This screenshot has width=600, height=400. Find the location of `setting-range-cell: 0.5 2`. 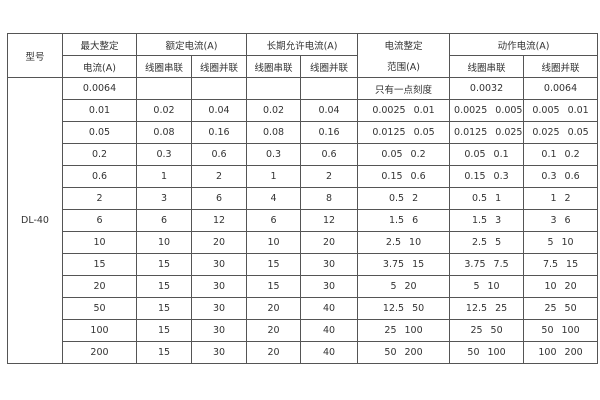

setting-range-cell: 0.5 2 is located at coordinates (404, 198).